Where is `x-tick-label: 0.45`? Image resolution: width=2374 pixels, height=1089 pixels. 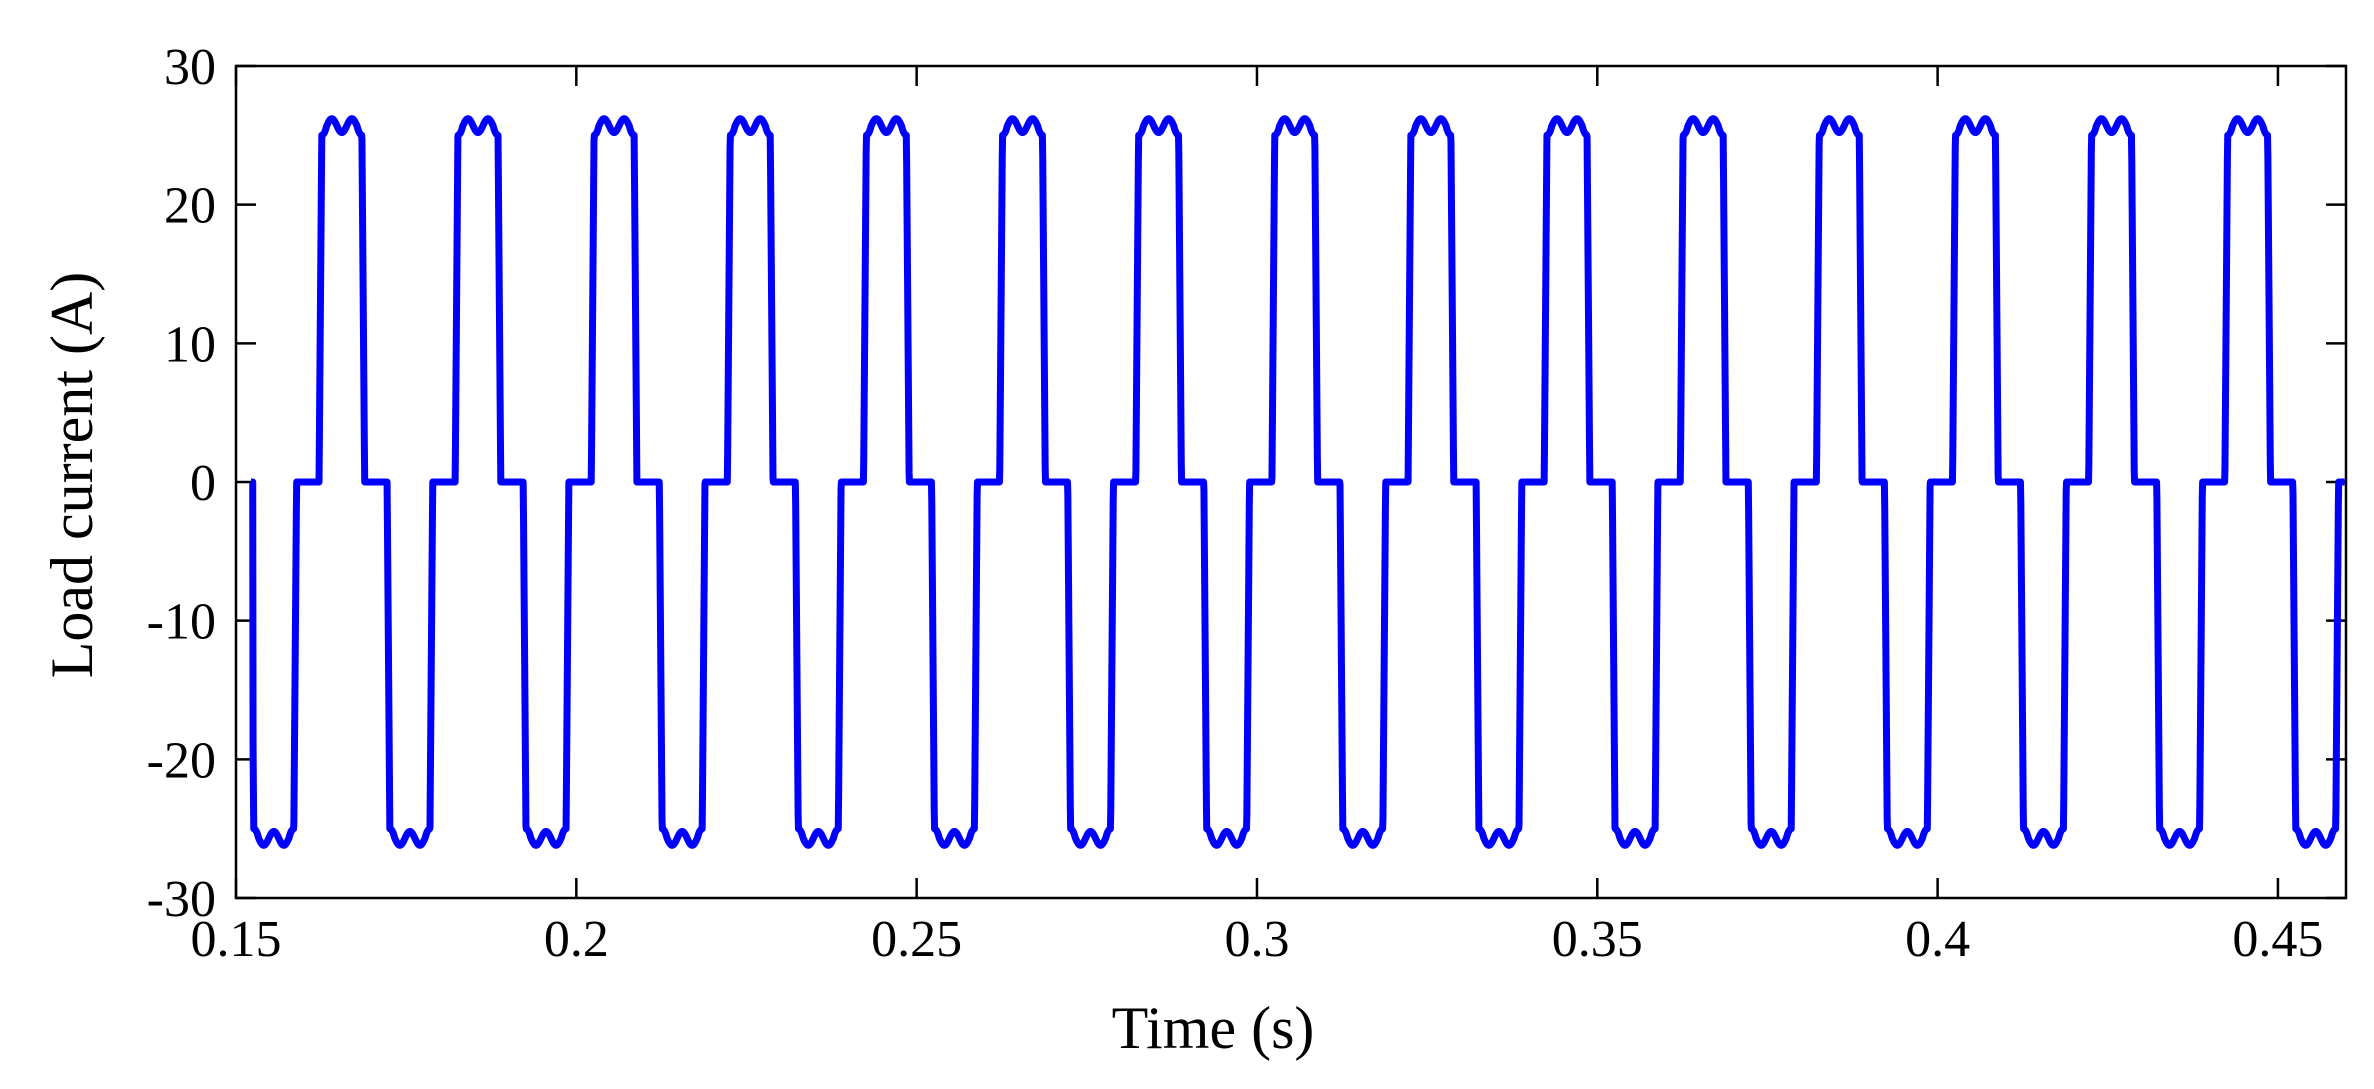
x-tick-label: 0.45 is located at coordinates (2277, 939).